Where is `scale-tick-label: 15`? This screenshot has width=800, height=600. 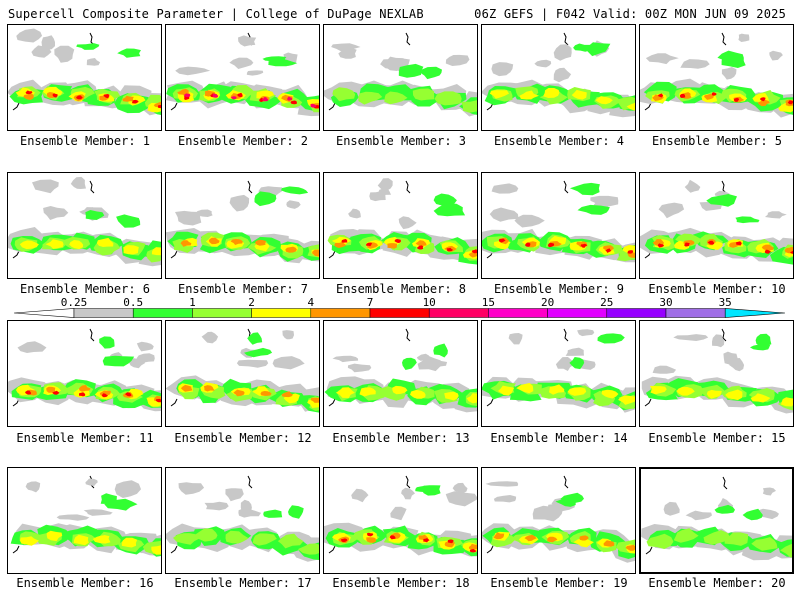 scale-tick-label: 15 is located at coordinates (488, 302).